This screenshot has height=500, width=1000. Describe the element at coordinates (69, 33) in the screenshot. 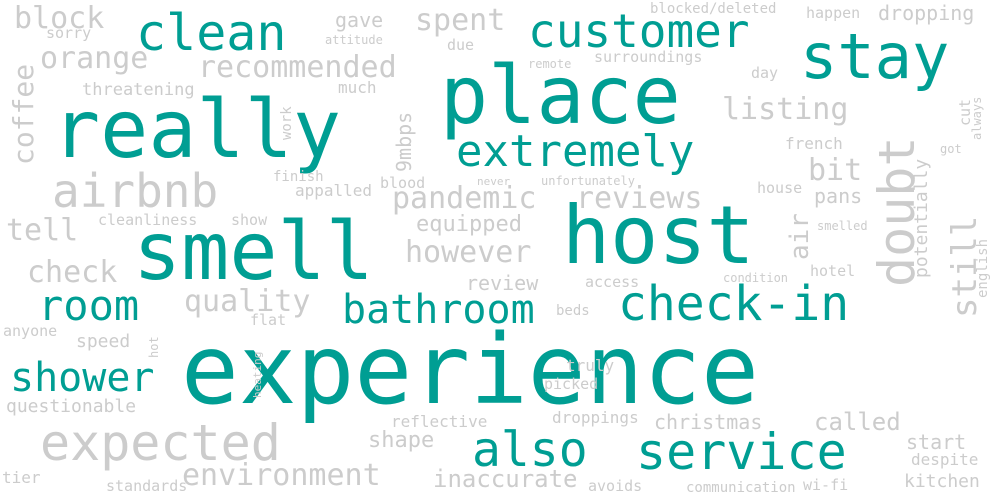

I see `word-sorry: sorry` at that location.